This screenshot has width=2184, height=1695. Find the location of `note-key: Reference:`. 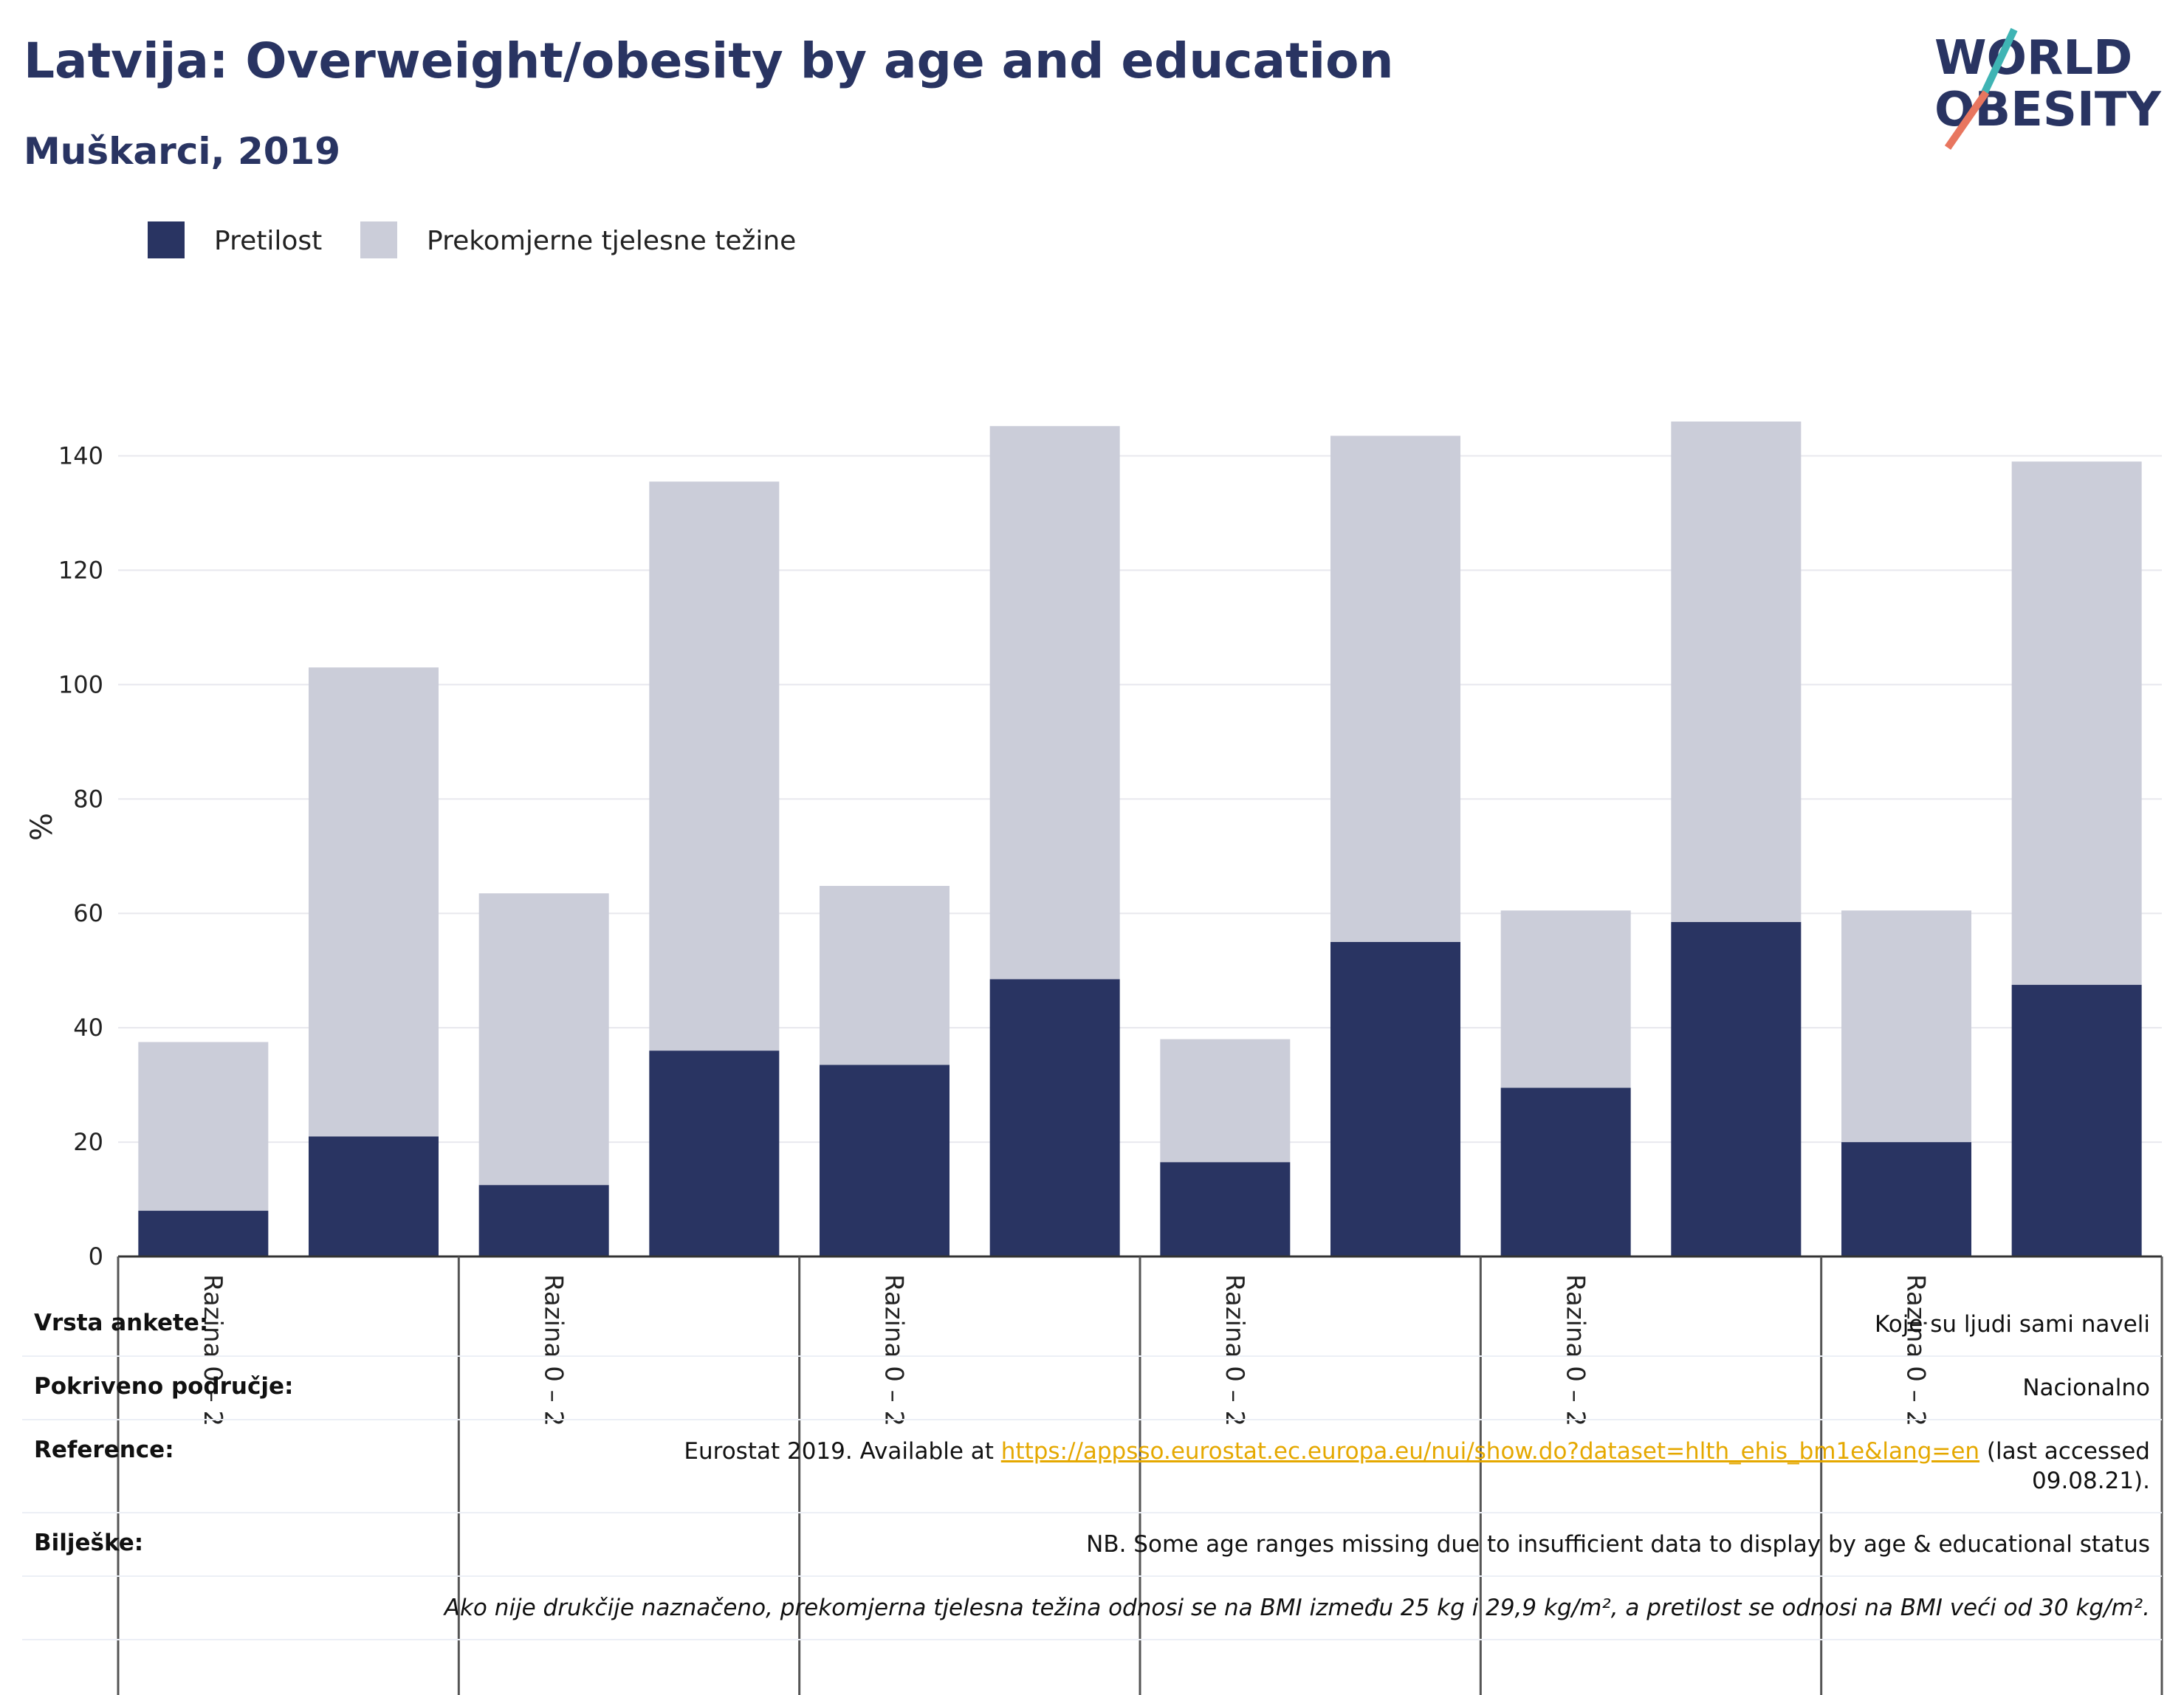

note-key: Reference: is located at coordinates (104, 1450).